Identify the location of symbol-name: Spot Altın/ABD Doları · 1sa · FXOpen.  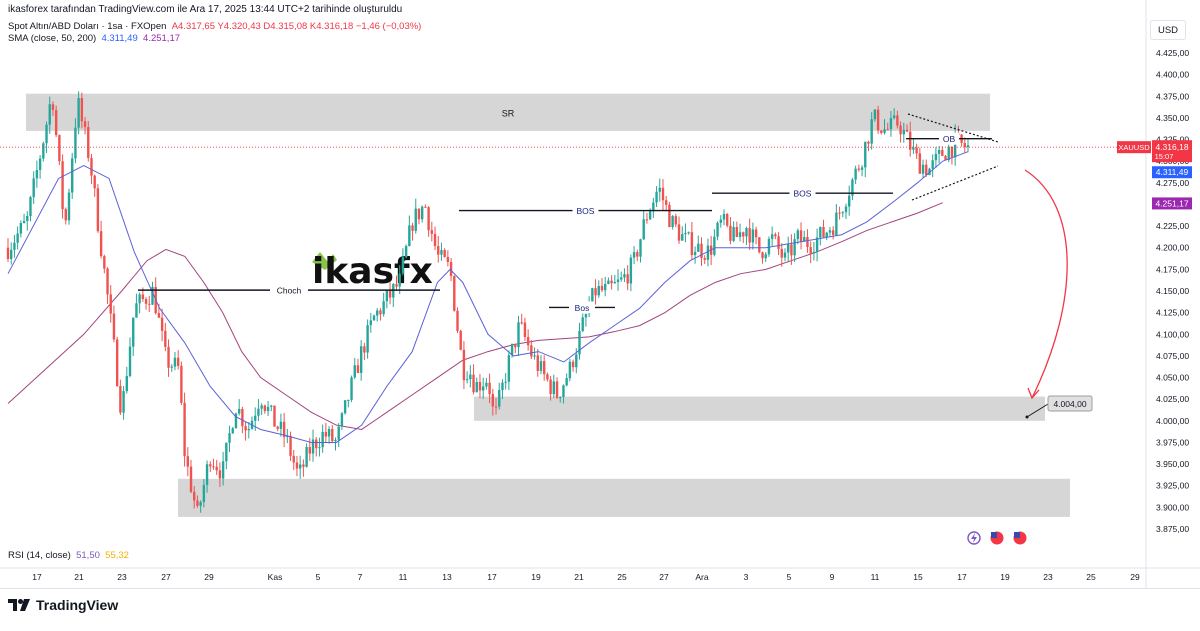
(87, 26).